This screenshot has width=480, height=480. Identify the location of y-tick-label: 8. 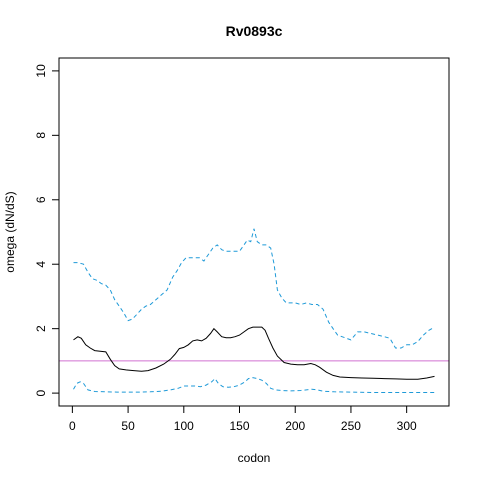
(41, 135).